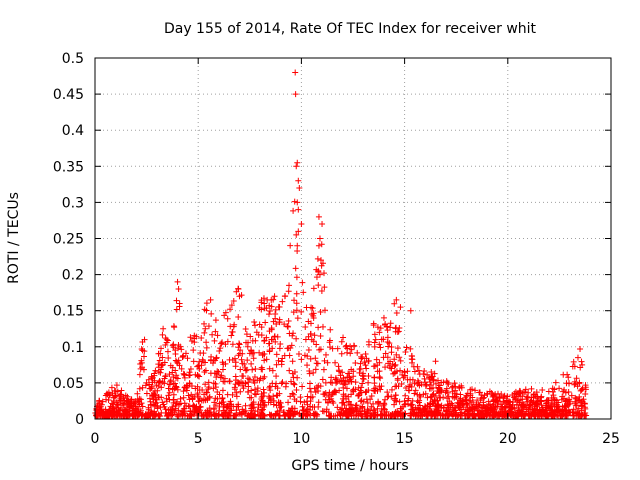  I want to click on x-tick-label: 0, so click(95, 439).